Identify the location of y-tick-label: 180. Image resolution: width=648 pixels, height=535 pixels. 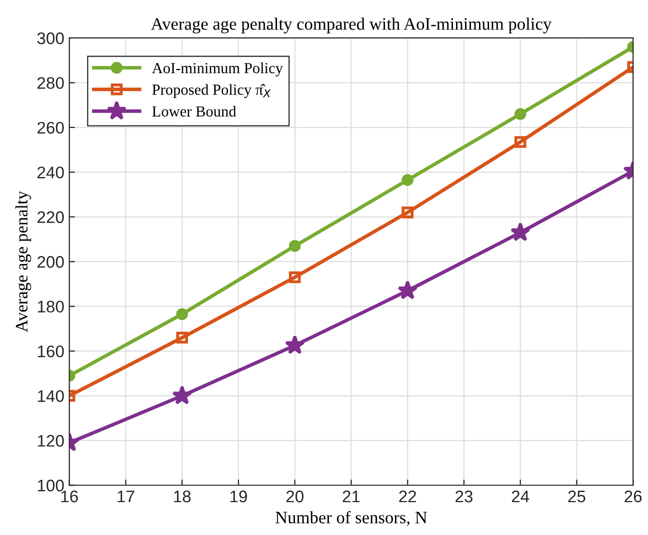
(51, 306).